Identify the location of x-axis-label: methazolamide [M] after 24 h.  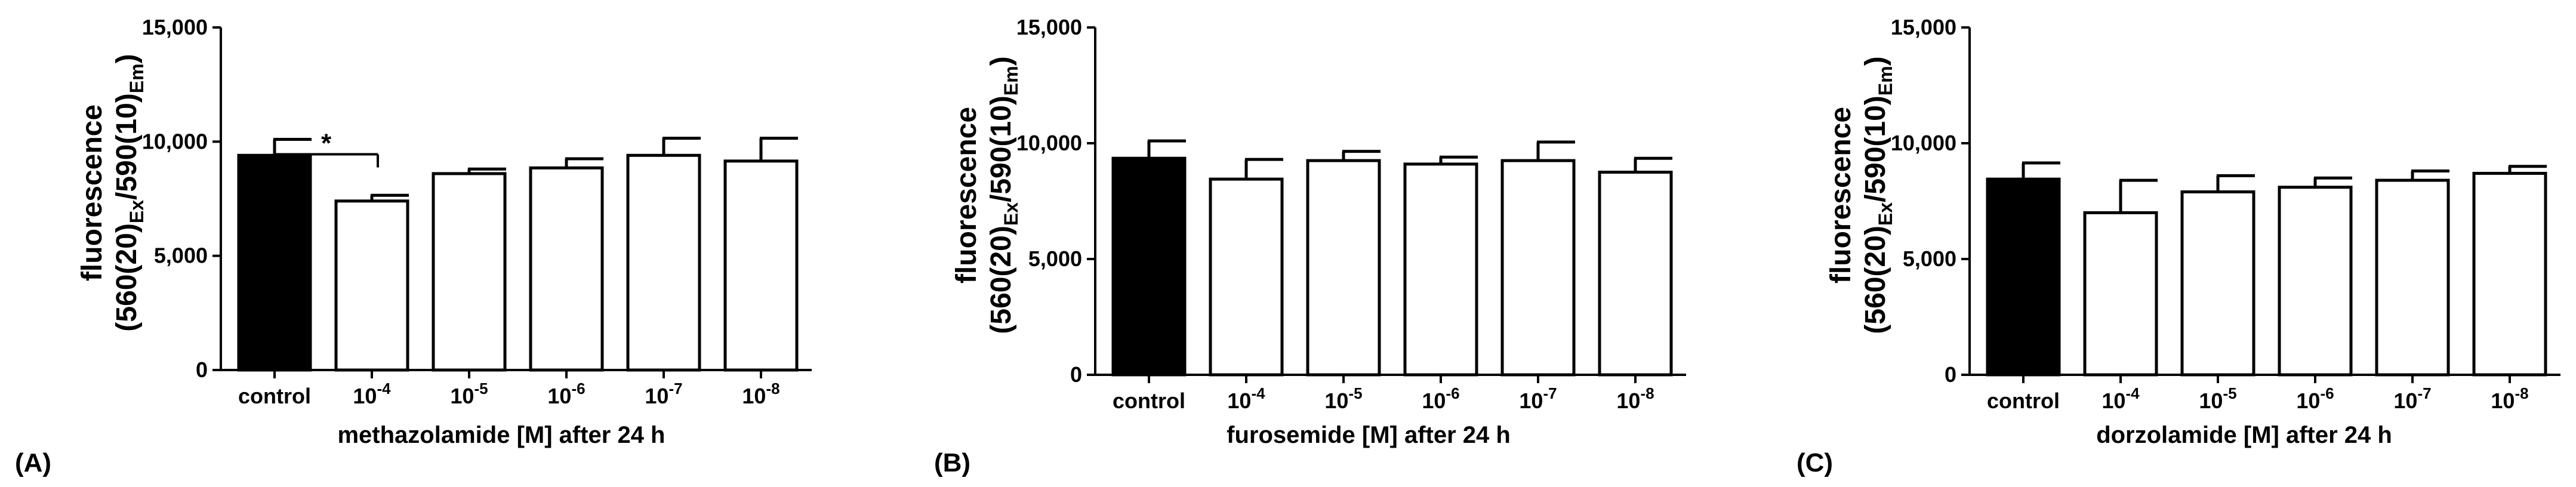
(501, 435).